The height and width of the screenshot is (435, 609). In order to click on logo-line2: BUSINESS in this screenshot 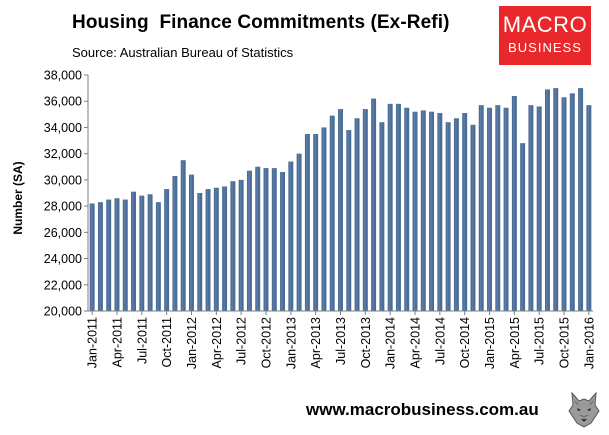, I will do `click(545, 47)`.